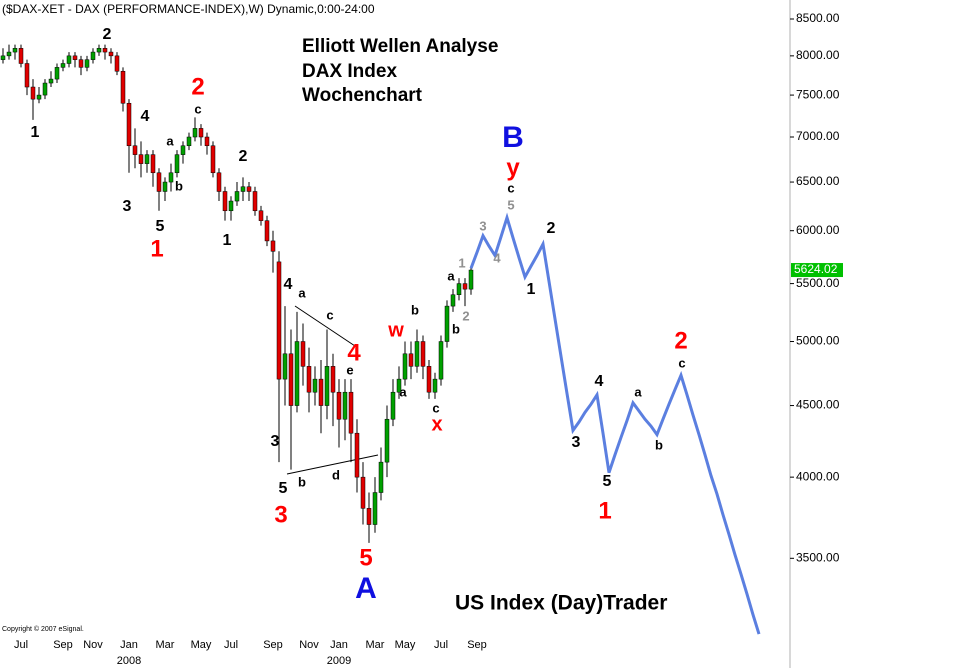 The width and height of the screenshot is (960, 668). What do you see at coordinates (818, 94) in the screenshot?
I see `y-tick-label: 7500.00` at bounding box center [818, 94].